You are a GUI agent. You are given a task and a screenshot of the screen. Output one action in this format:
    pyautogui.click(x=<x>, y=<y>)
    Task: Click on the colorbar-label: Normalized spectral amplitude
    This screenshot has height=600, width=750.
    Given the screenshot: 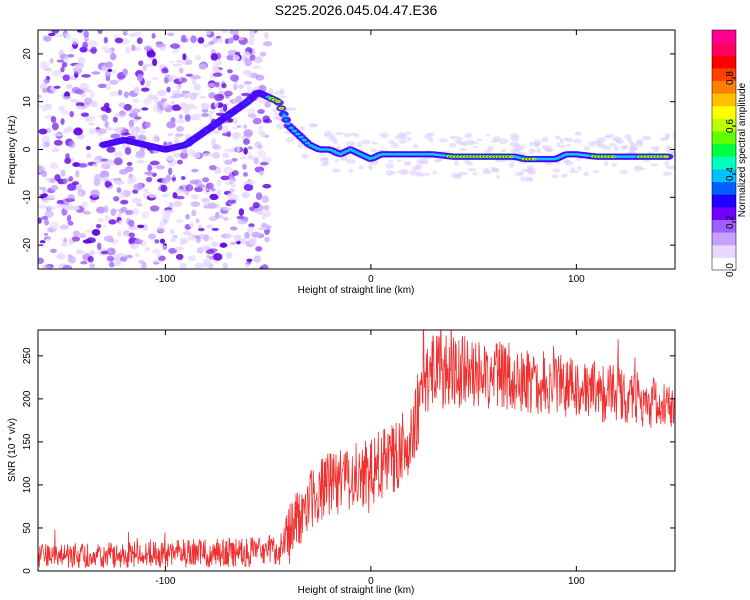 What is the action you would take?
    pyautogui.click(x=742, y=149)
    